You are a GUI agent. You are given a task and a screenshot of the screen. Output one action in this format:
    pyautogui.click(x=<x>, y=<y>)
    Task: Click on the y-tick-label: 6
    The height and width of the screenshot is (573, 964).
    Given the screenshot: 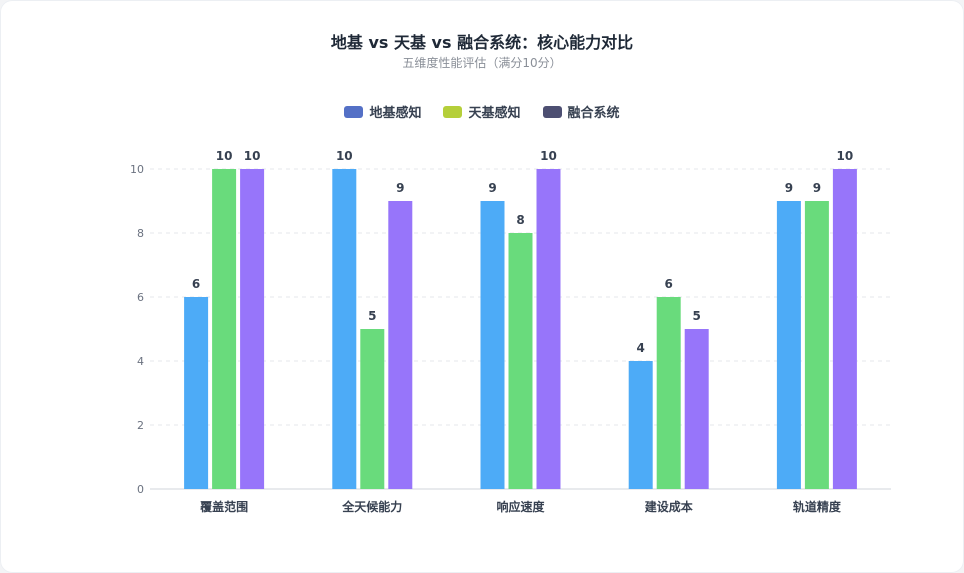 What is the action you would take?
    pyautogui.click(x=140, y=297)
    